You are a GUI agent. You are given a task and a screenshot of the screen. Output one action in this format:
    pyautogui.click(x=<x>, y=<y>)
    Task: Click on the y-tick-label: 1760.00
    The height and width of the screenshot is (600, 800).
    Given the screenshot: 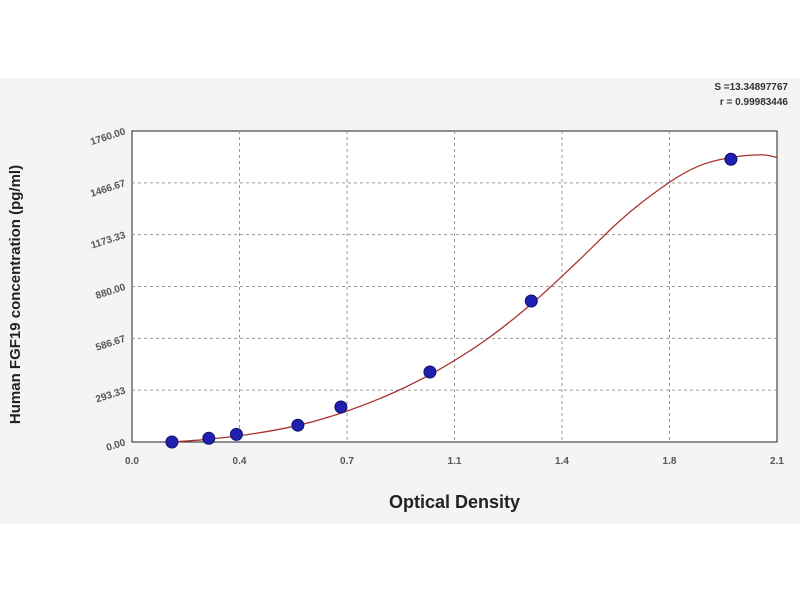 What is the action you would take?
    pyautogui.click(x=108, y=137)
    